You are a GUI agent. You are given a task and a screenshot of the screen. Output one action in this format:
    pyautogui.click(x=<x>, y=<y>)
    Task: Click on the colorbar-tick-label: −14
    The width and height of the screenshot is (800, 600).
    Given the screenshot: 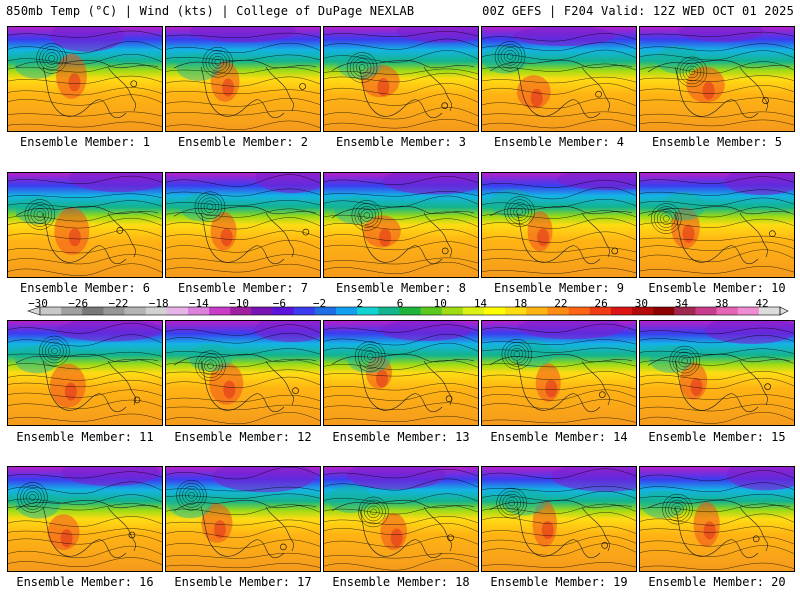 What is the action you would take?
    pyautogui.click(x=198, y=303)
    